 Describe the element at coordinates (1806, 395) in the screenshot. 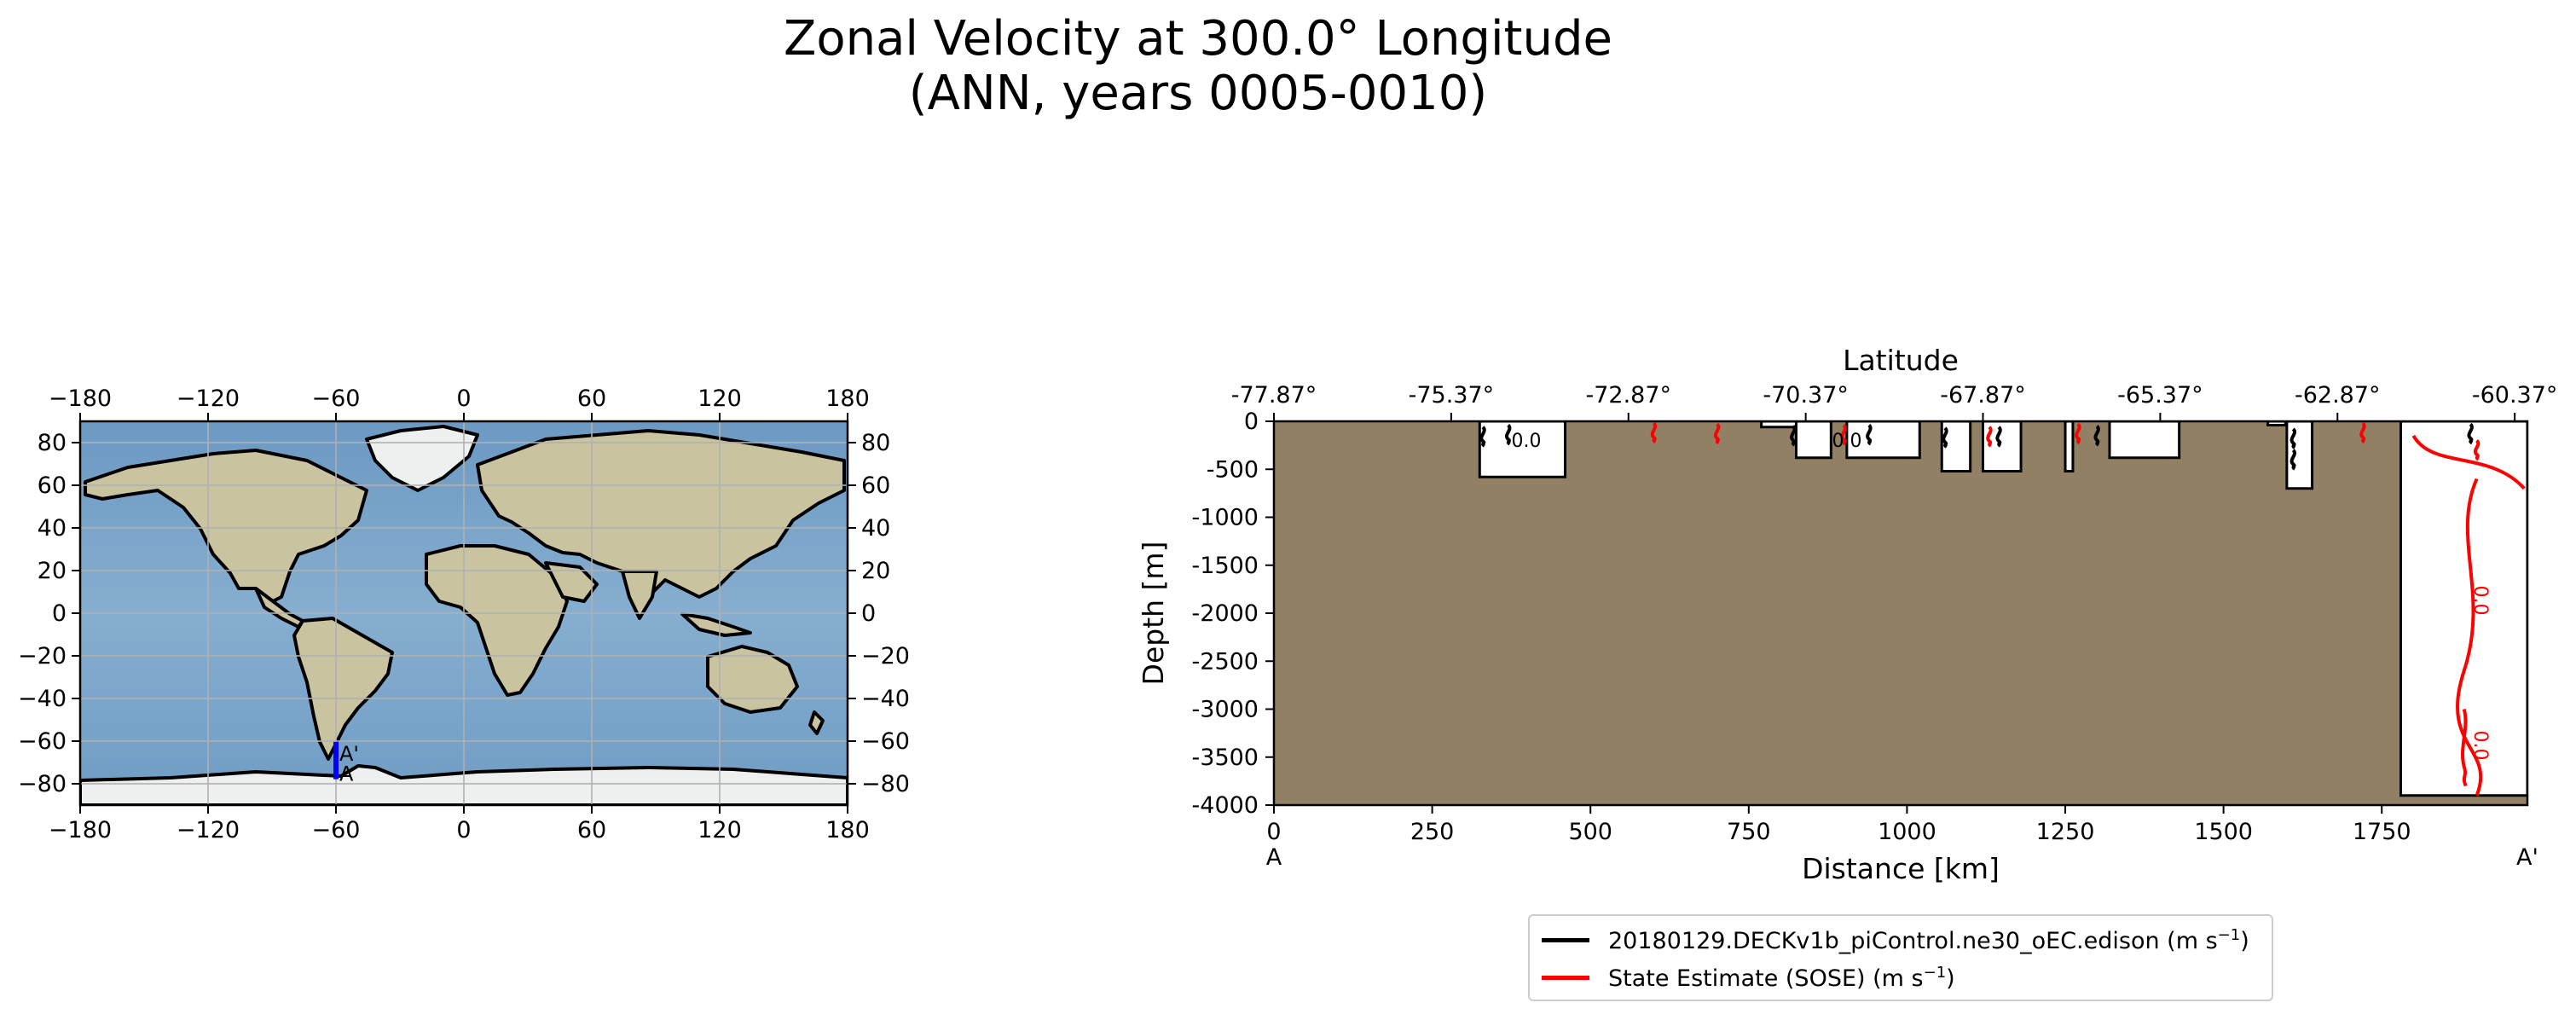

I see `section-top-tick-label: -70.37°` at that location.